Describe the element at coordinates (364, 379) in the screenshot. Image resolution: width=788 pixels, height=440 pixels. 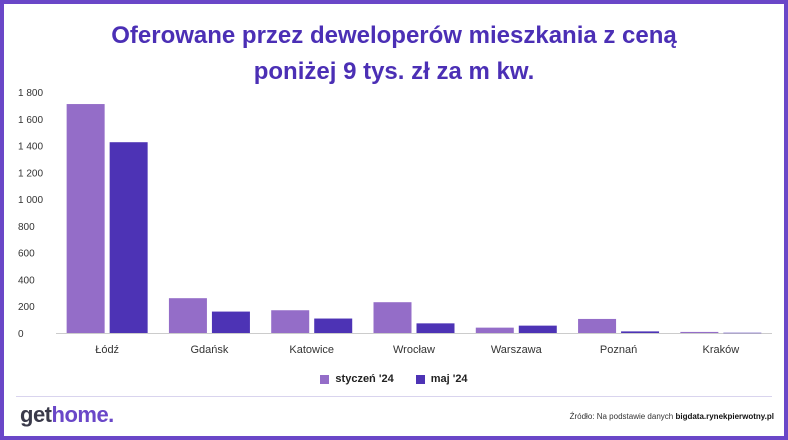
I see `legend-label-series-1: styczeń '24` at that location.